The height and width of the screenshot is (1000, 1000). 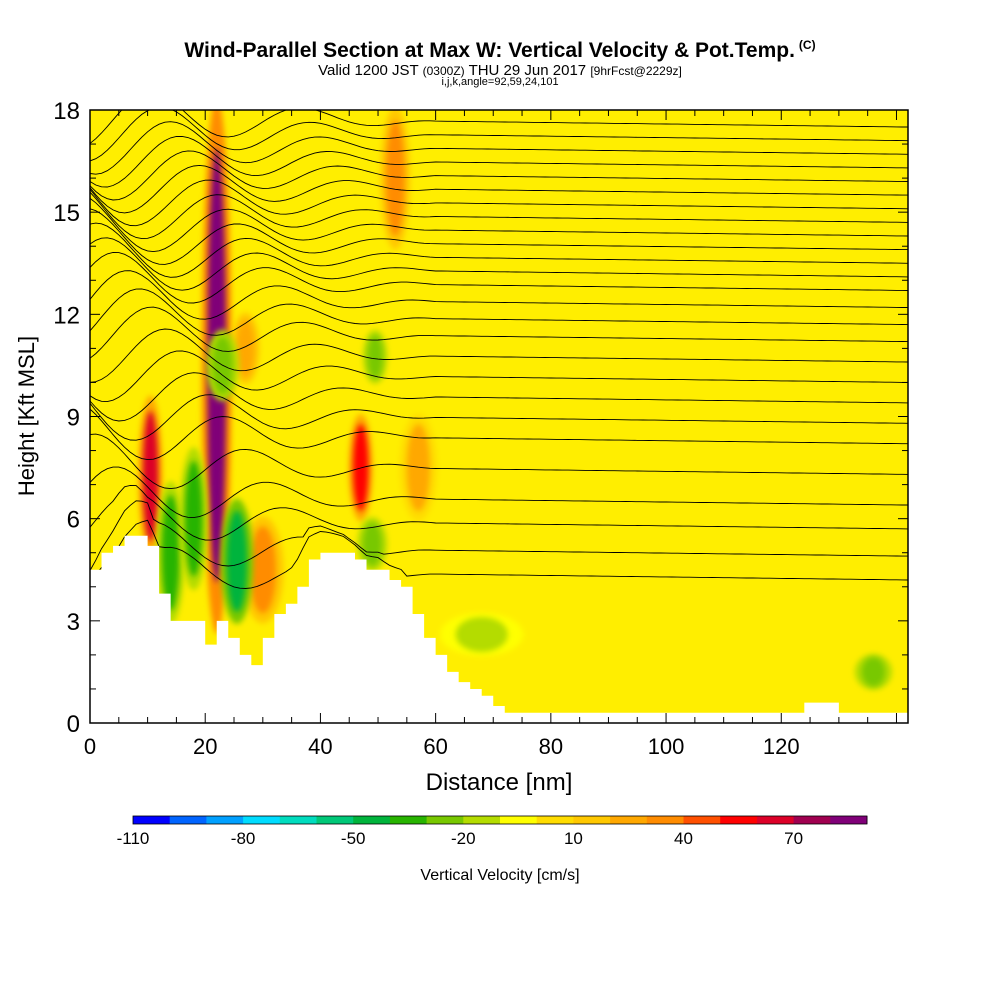 What do you see at coordinates (683, 838) in the screenshot?
I see `colorbar-tick-label: 40` at bounding box center [683, 838].